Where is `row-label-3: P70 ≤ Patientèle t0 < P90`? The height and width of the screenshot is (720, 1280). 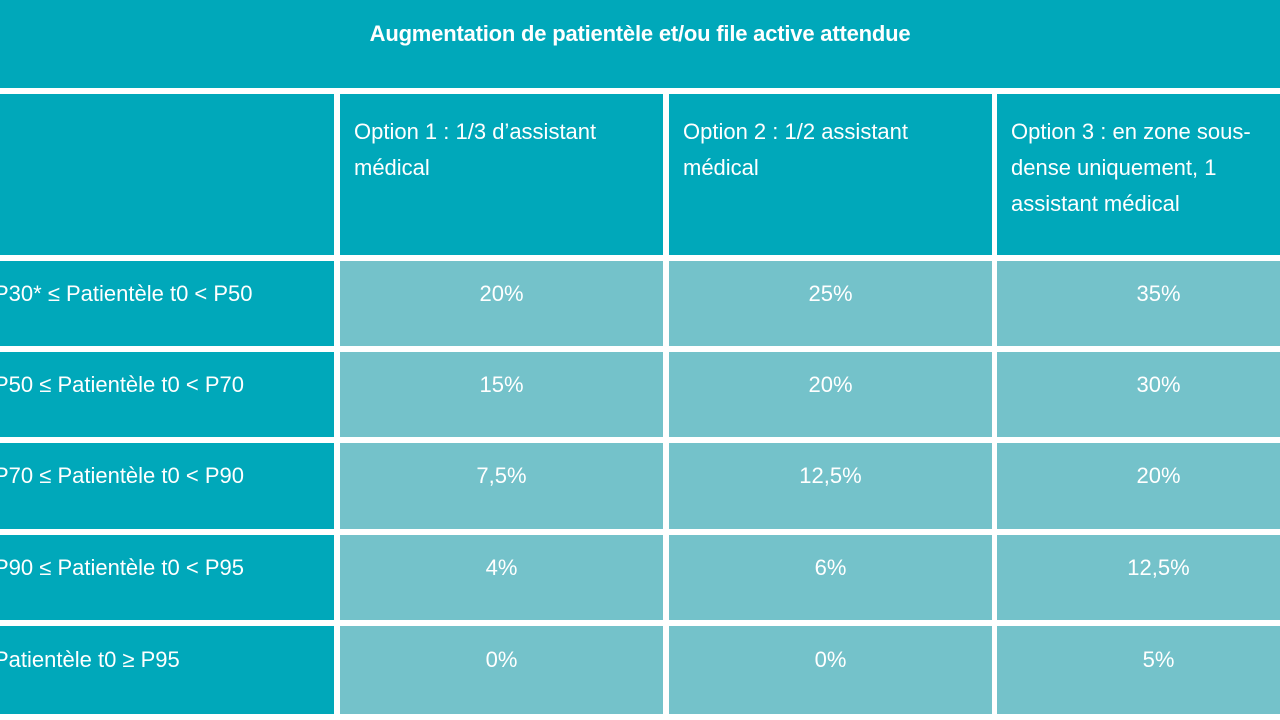
row-label-3: P70 ≤ Patientèle t0 < P90 is located at coordinates (167, 486).